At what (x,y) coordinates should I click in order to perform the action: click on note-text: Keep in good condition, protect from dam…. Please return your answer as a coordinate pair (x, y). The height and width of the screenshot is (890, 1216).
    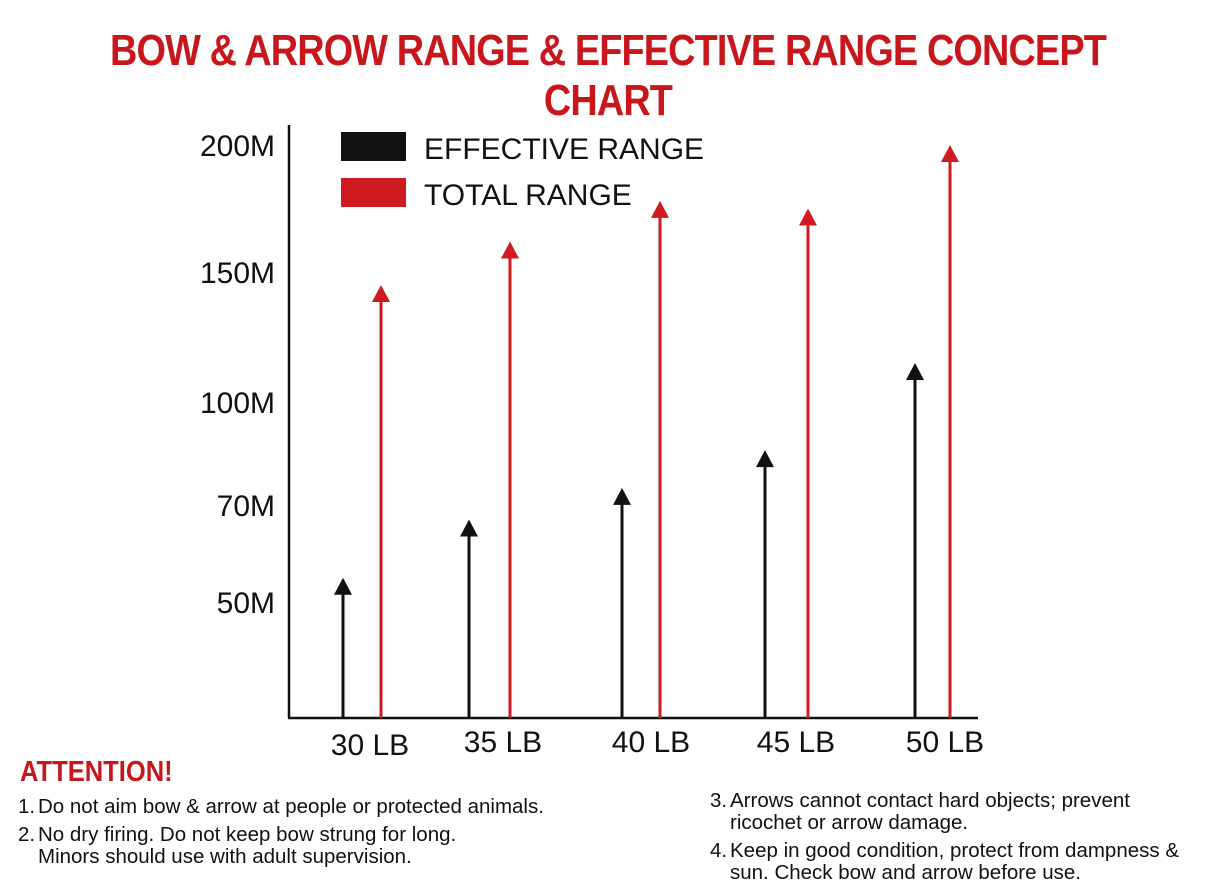
    Looking at the image, I should click on (954, 861).